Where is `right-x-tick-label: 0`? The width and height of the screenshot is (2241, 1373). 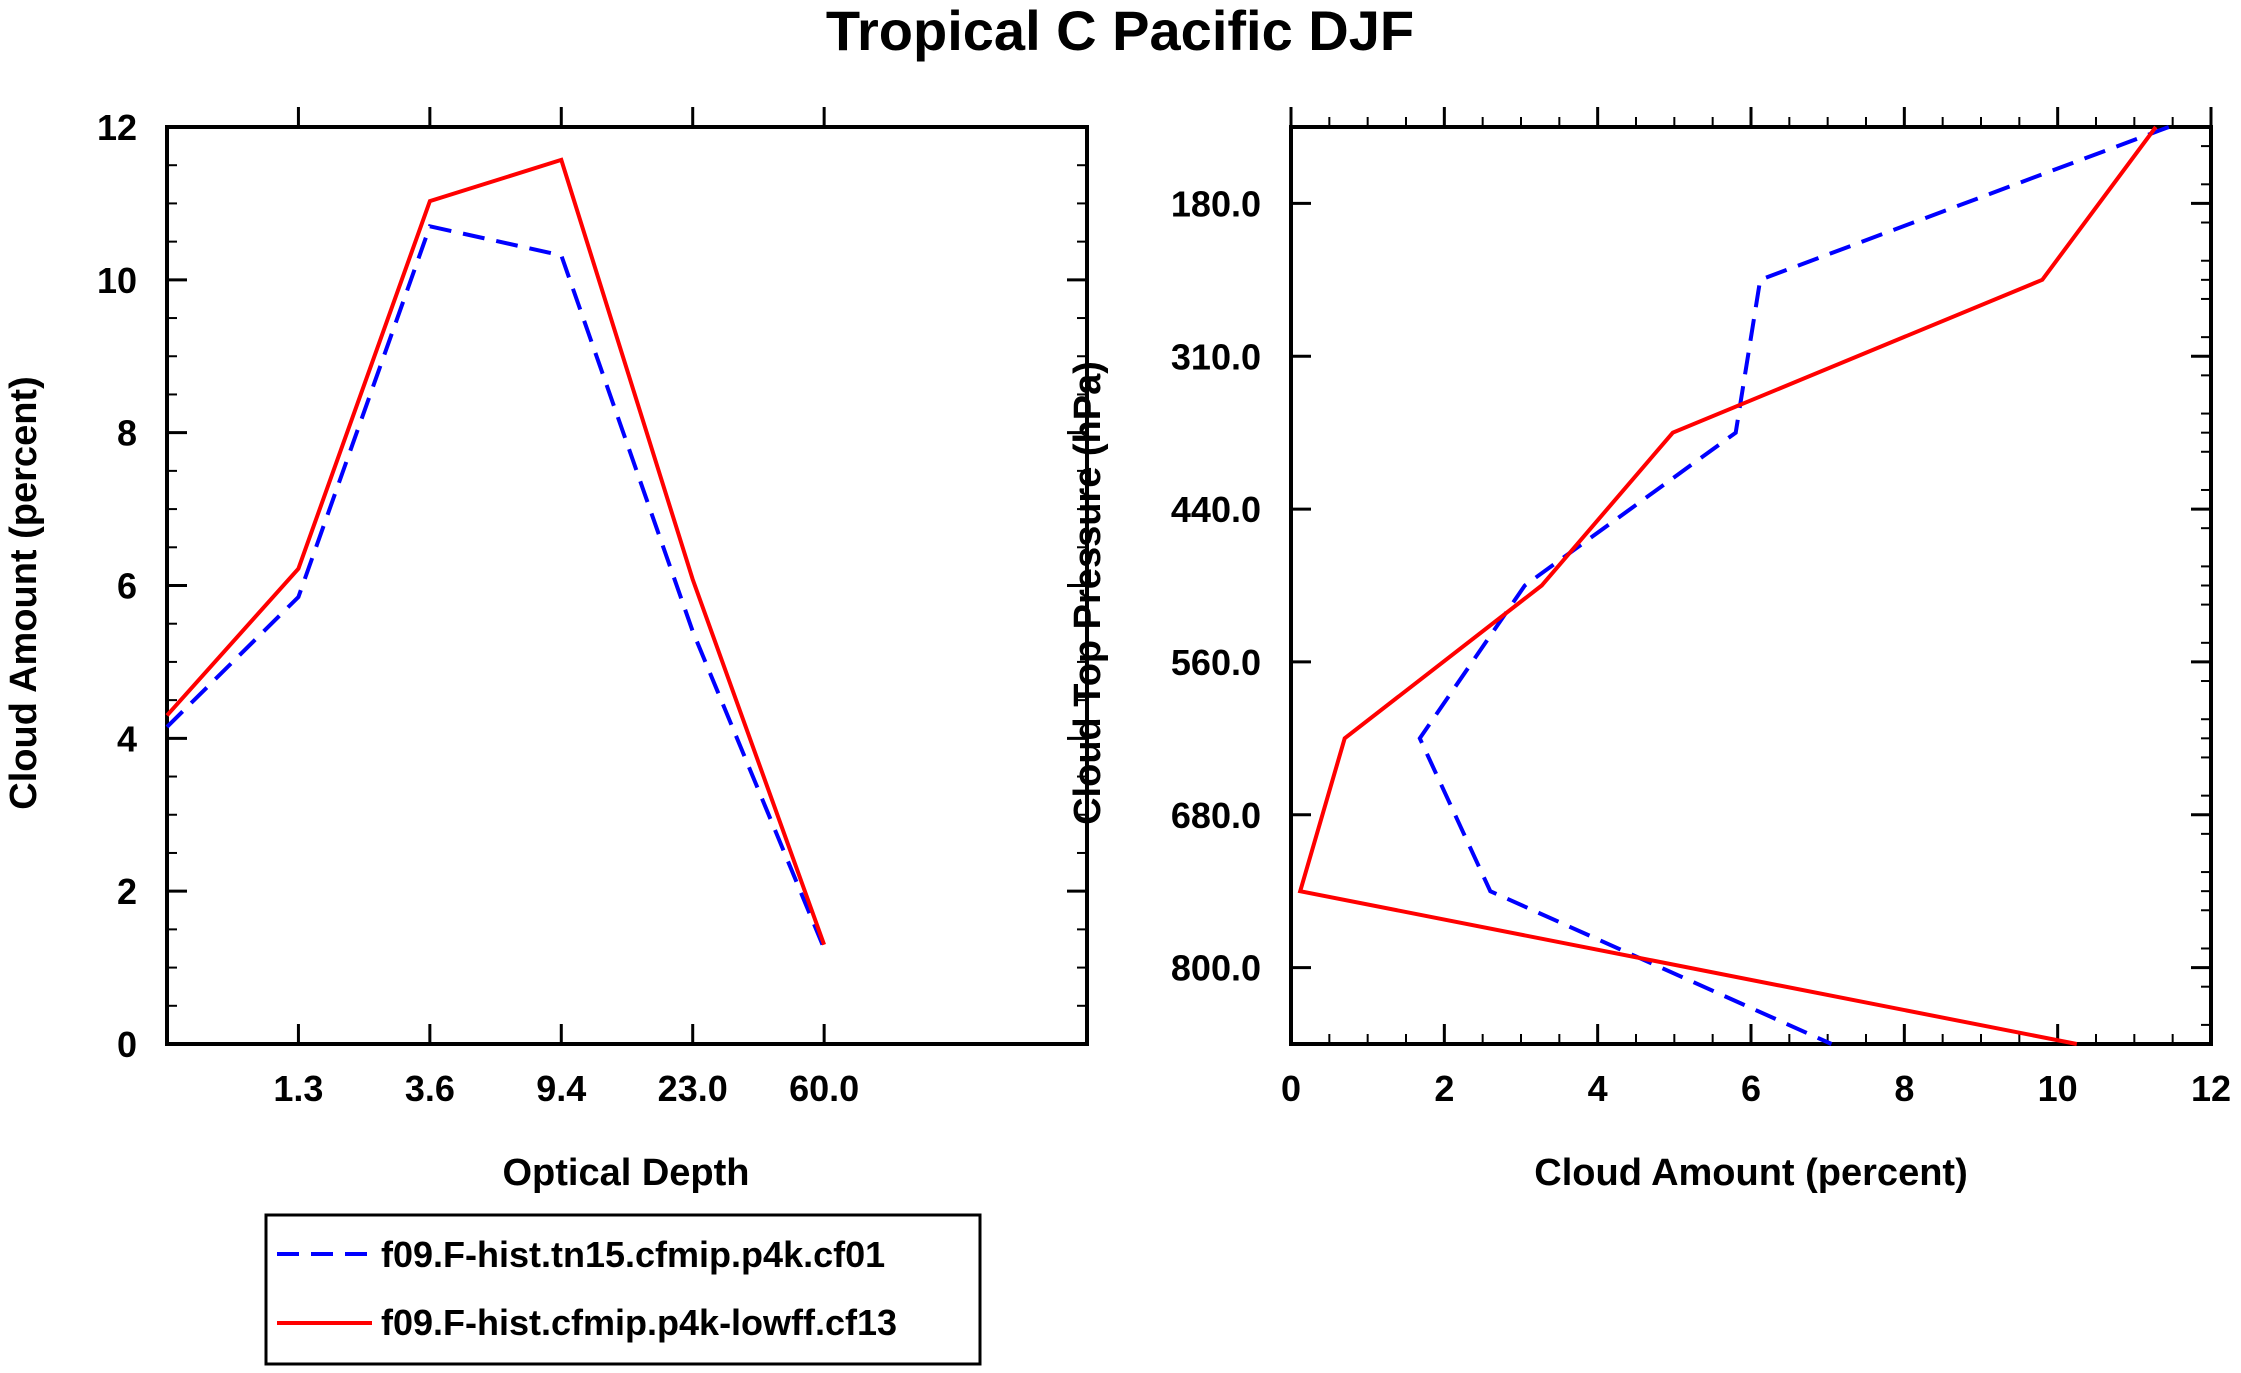
right-x-tick-label: 0 is located at coordinates (1291, 1088).